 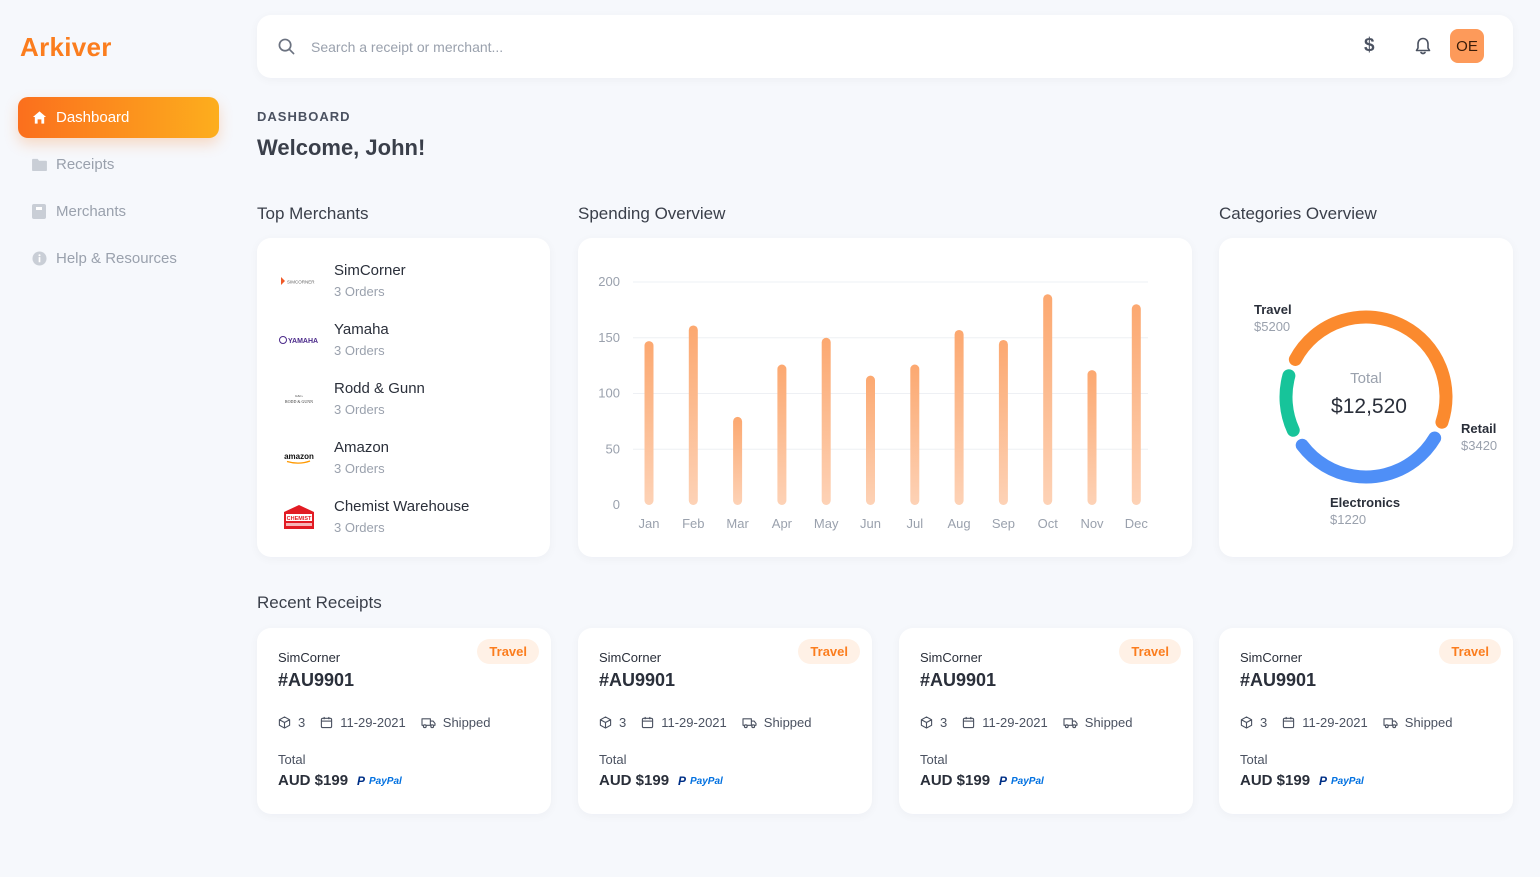 What do you see at coordinates (402, 506) in the screenshot?
I see `merchant-name: Chemist Warehouse` at bounding box center [402, 506].